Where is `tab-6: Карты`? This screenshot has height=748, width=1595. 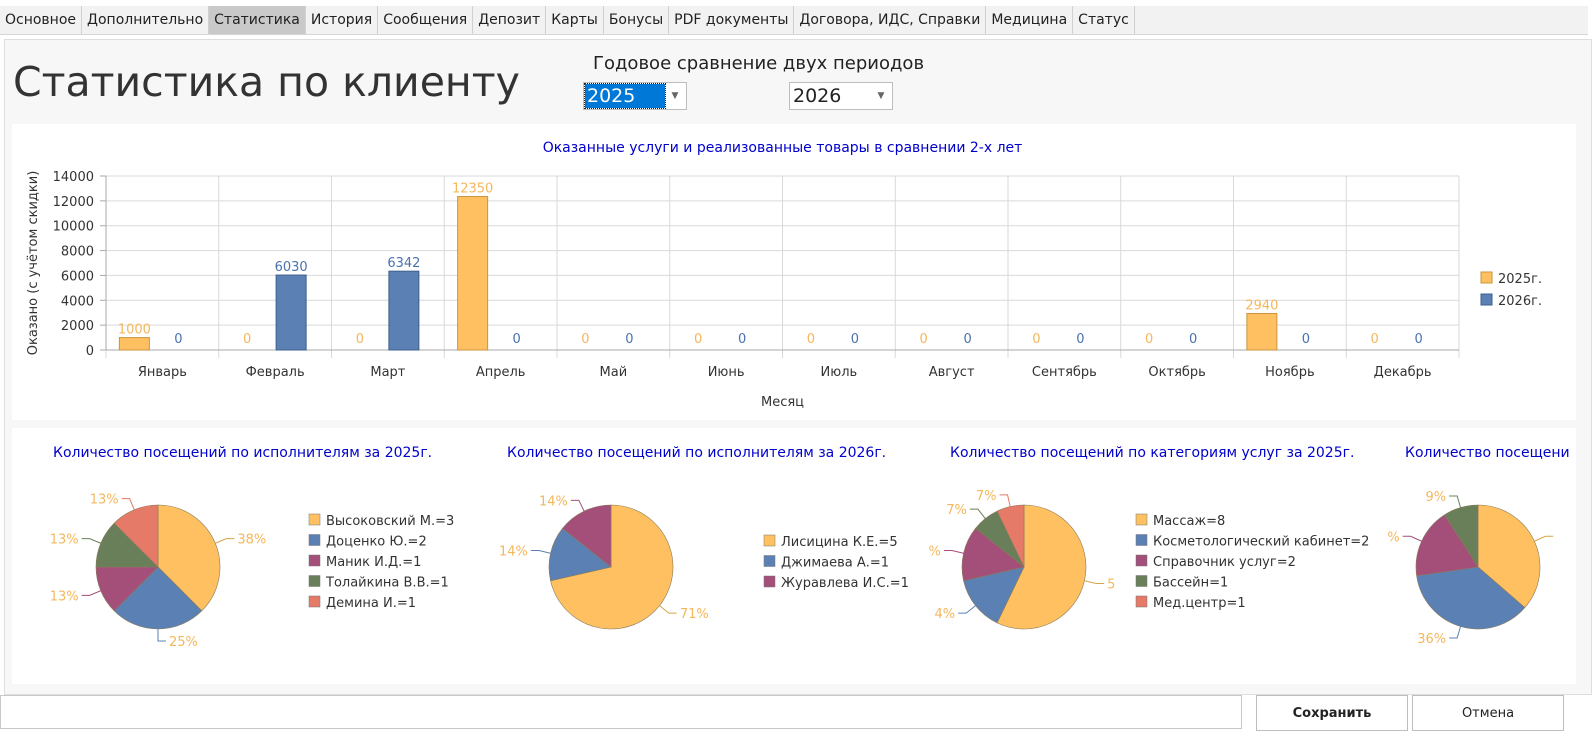 tab-6: Карты is located at coordinates (575, 20).